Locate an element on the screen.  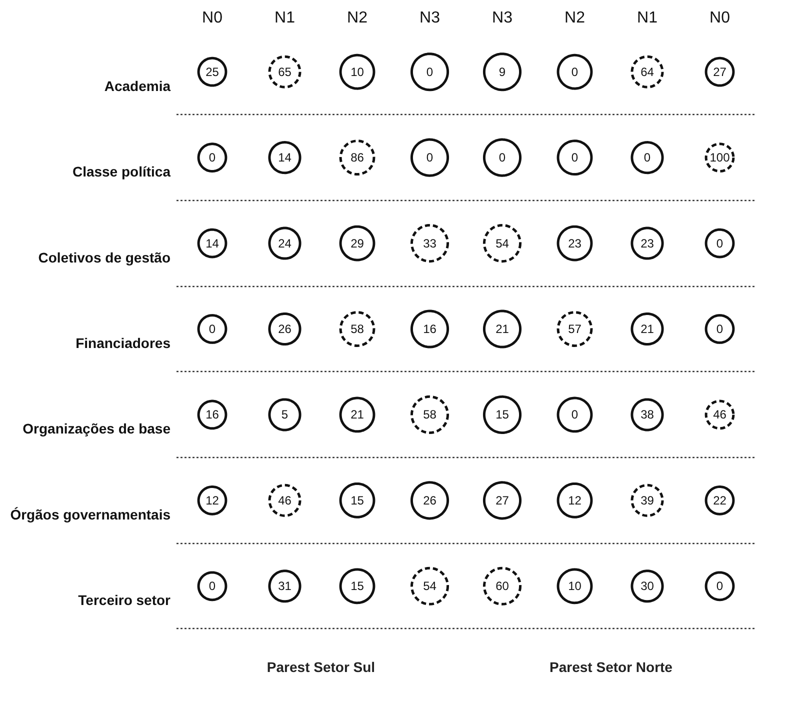
data-label: 57 is located at coordinates (575, 329).